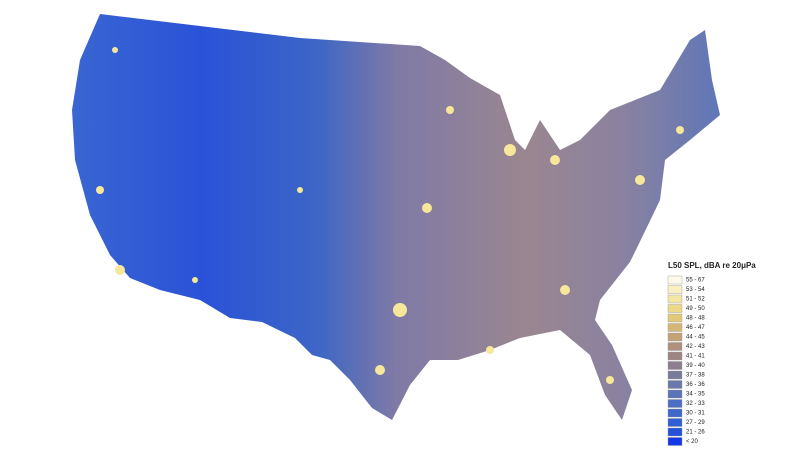  Describe the element at coordinates (695, 338) in the screenshot. I see `legend-label: 44 - 45` at that location.